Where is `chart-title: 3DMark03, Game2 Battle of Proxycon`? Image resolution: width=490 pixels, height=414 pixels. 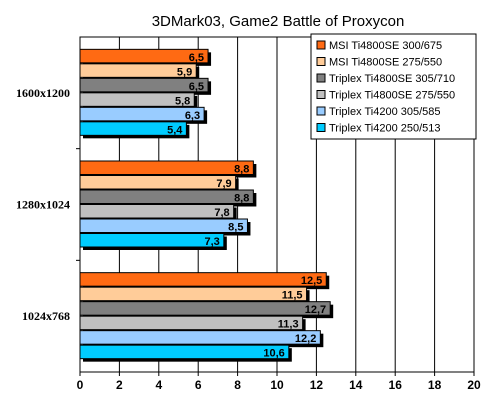 chart-title: 3DMark03, Game2 Battle of Proxycon is located at coordinates (278, 21).